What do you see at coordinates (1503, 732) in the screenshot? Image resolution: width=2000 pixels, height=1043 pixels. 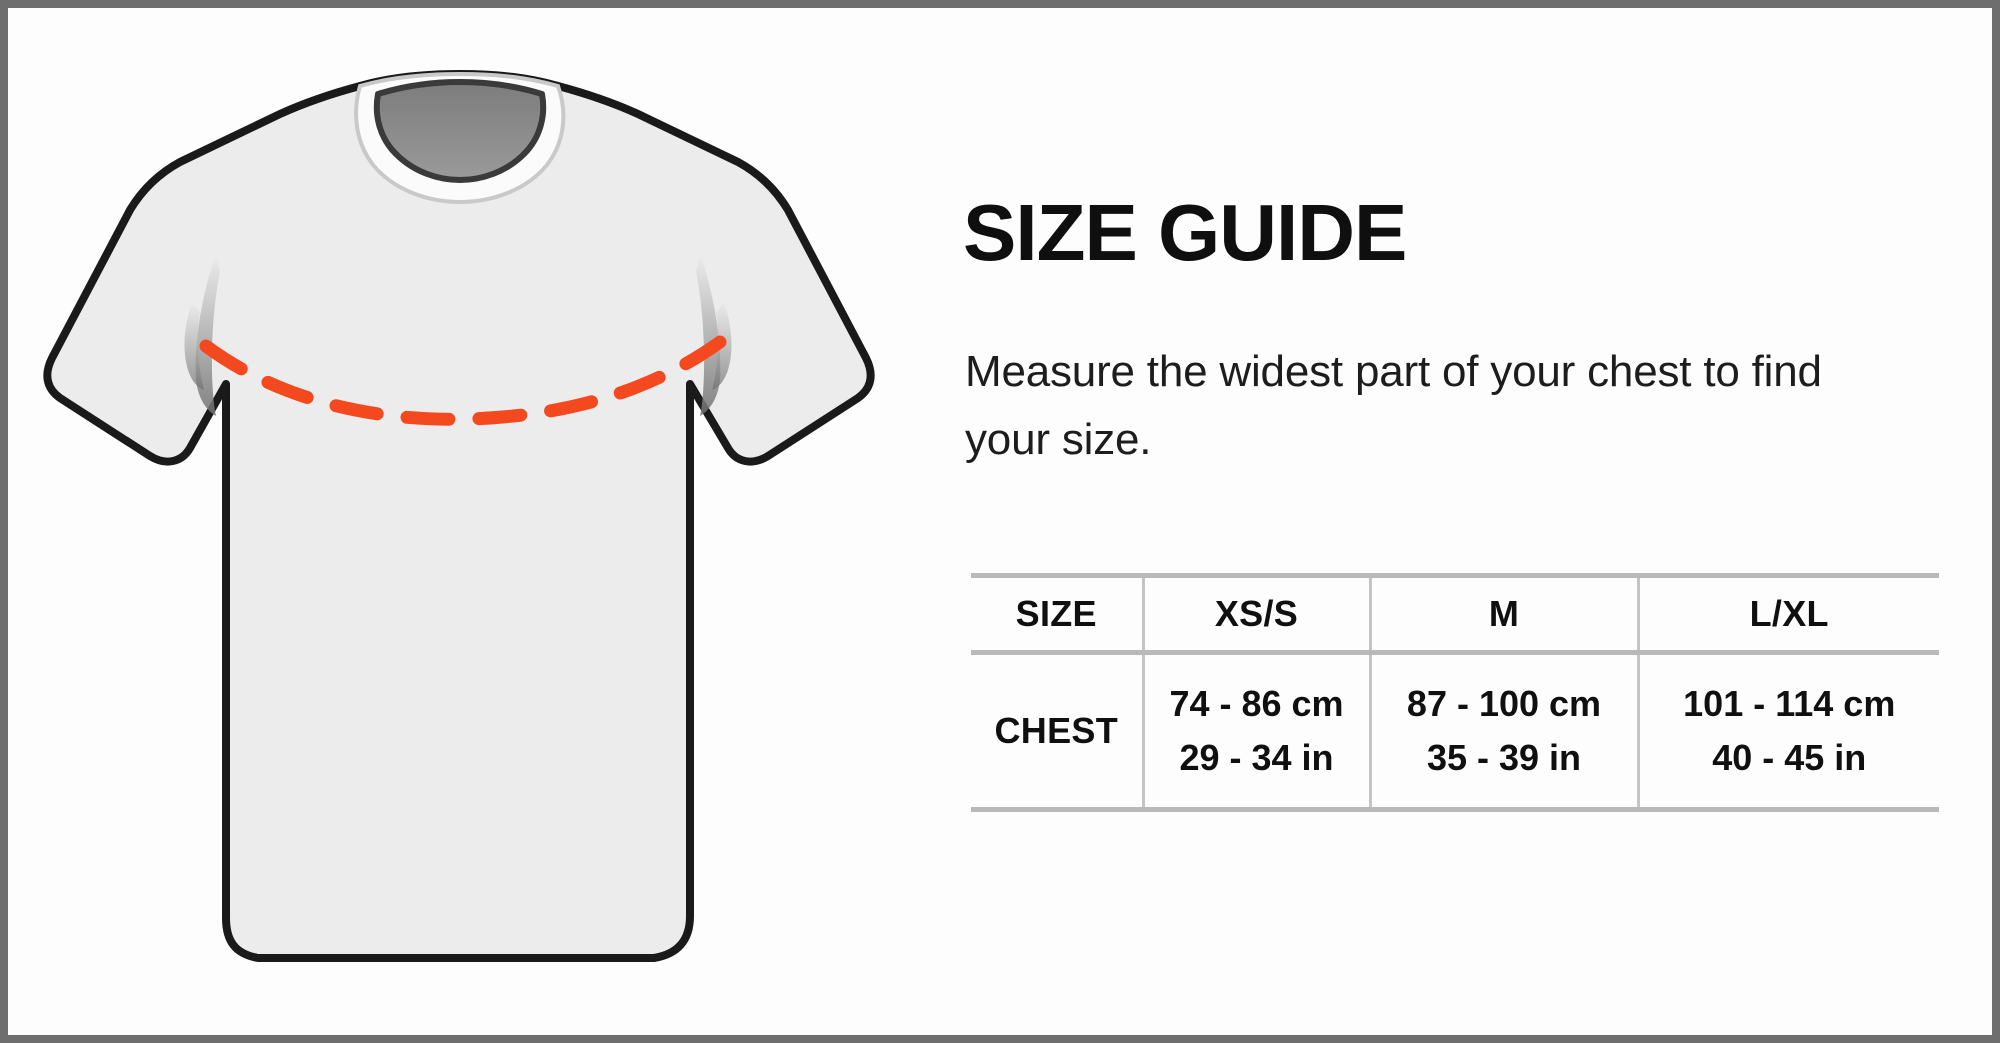 I see `cell-chest-m: 87 - 100 cm 35 - 39 in` at bounding box center [1503, 732].